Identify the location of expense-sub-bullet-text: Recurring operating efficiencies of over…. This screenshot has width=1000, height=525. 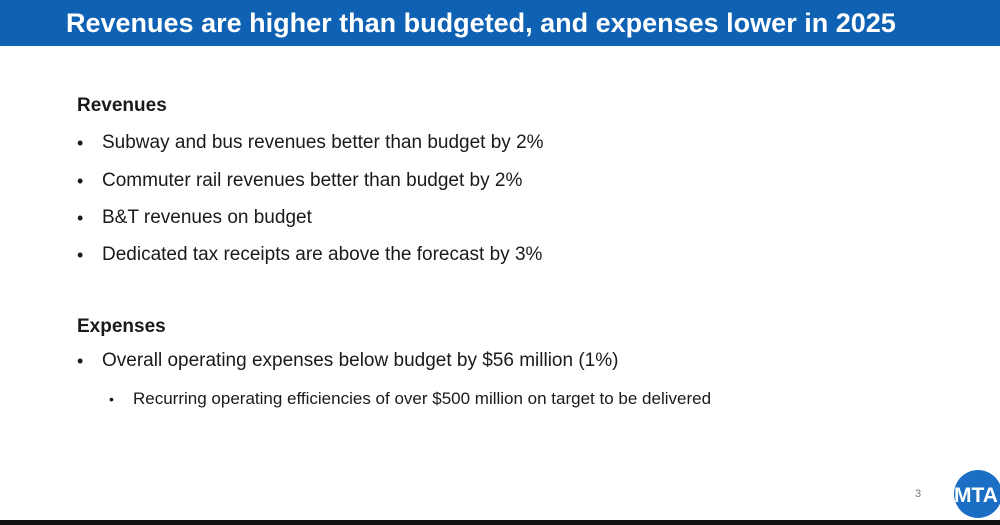
(422, 398).